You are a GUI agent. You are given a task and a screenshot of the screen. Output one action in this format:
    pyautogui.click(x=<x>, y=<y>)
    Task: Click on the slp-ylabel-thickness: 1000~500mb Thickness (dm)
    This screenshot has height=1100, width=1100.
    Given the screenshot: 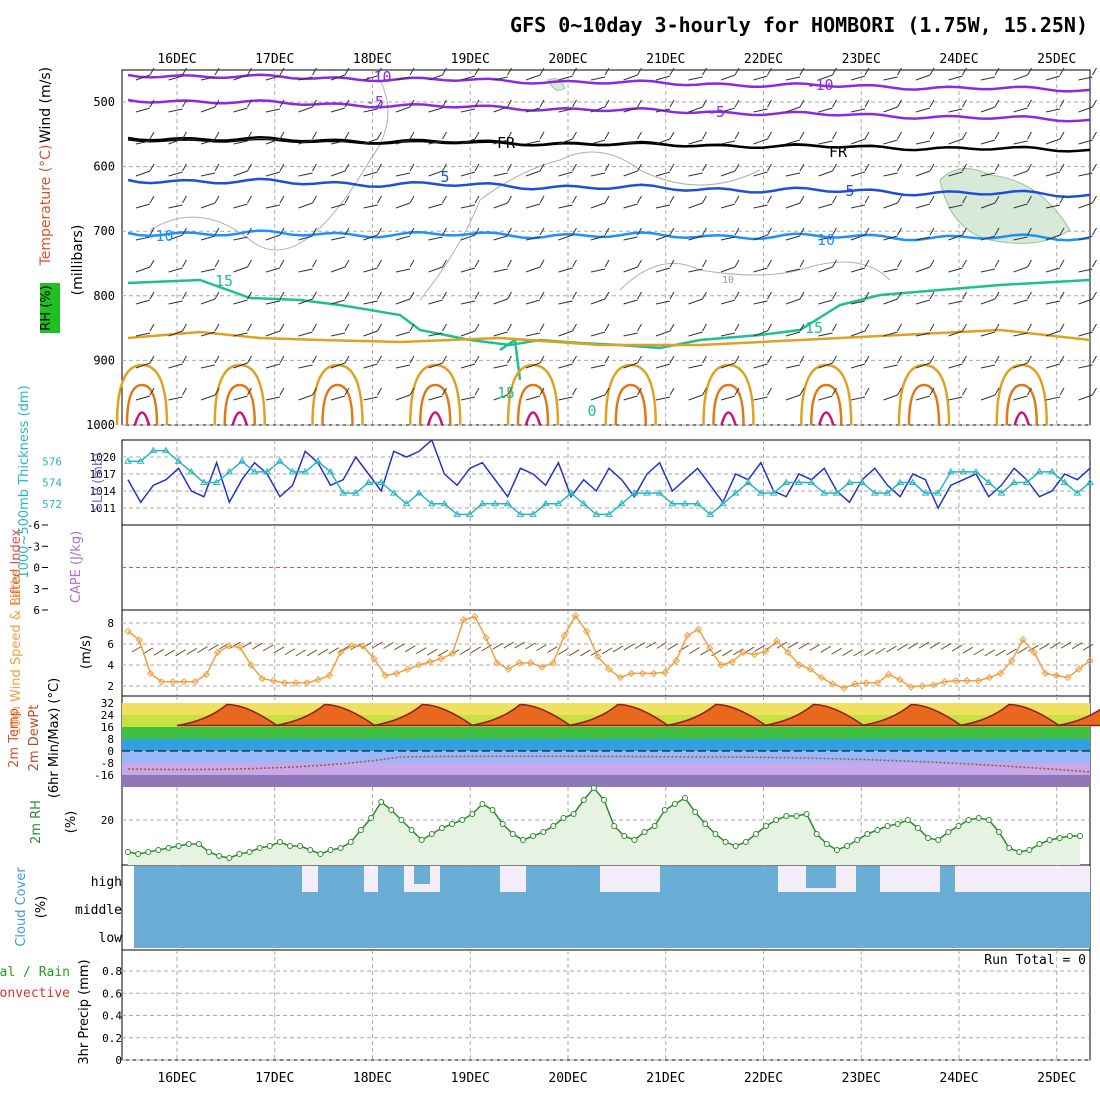 What is the action you would take?
    pyautogui.click(x=24, y=481)
    